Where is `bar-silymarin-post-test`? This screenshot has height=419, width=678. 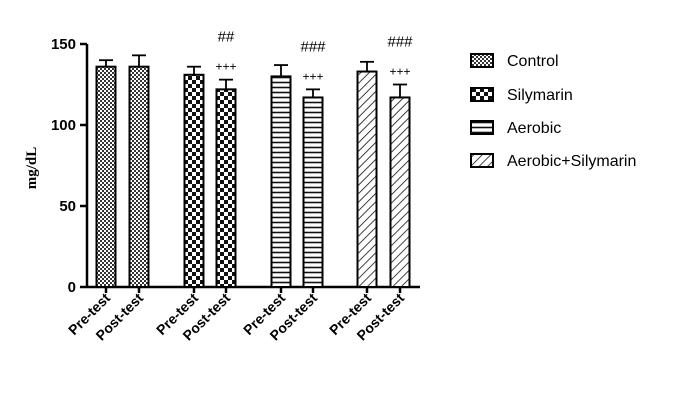 bar-silymarin-post-test is located at coordinates (226, 188).